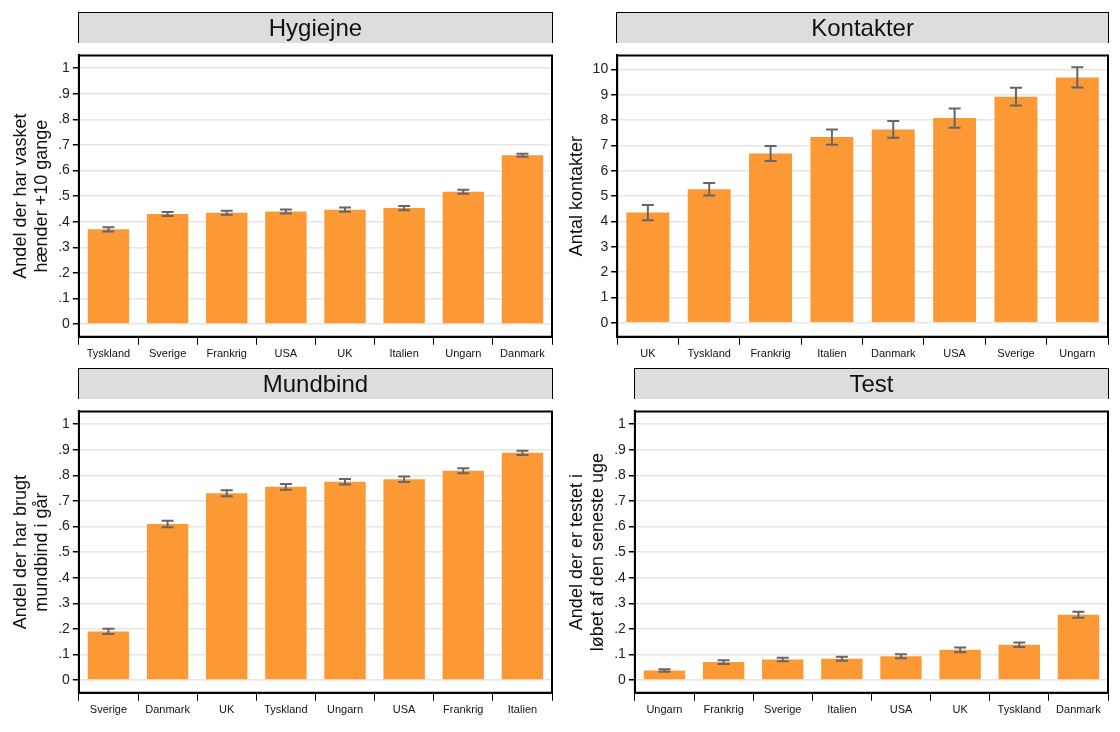 The width and height of the screenshot is (1120, 732). I want to click on y-tick-label: 6, so click(604, 169).